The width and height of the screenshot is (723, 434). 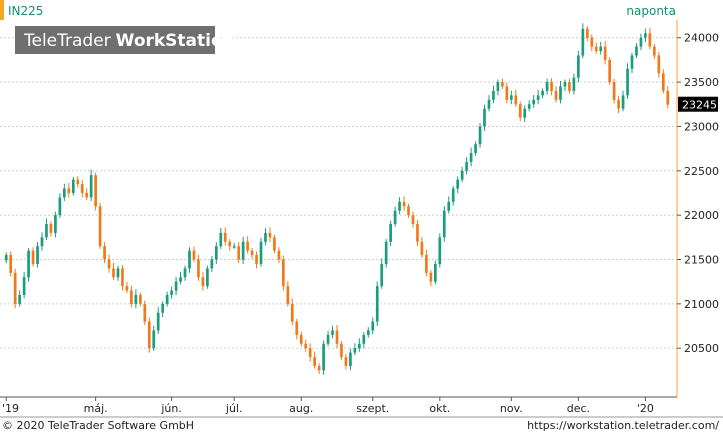 I want to click on interval-label: naponta, so click(x=651, y=11).